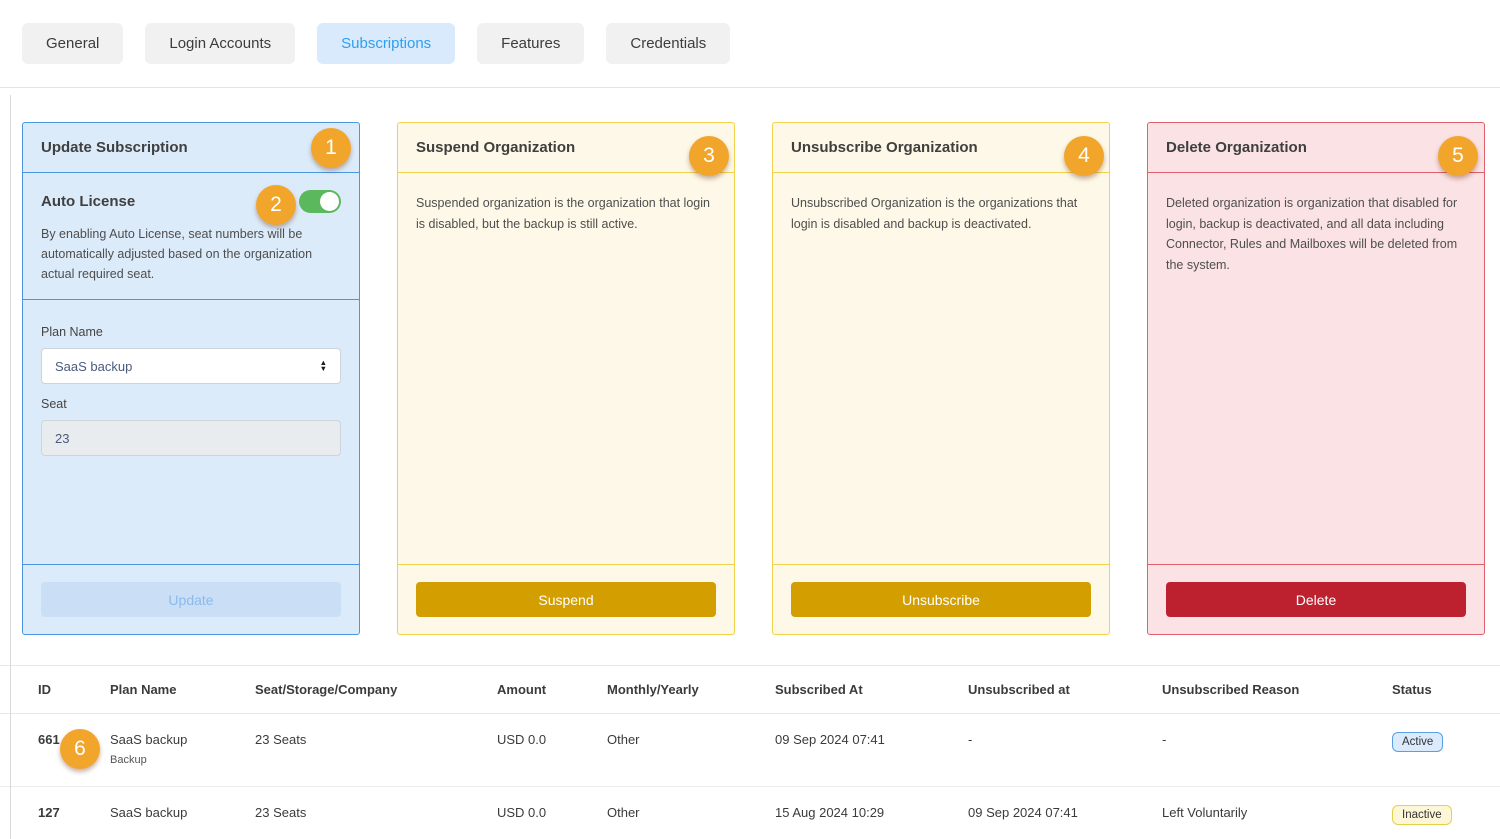 Image resolution: width=1500 pixels, height=839 pixels. Describe the element at coordinates (668, 43) in the screenshot. I see `tab-credentials: Credentials` at that location.